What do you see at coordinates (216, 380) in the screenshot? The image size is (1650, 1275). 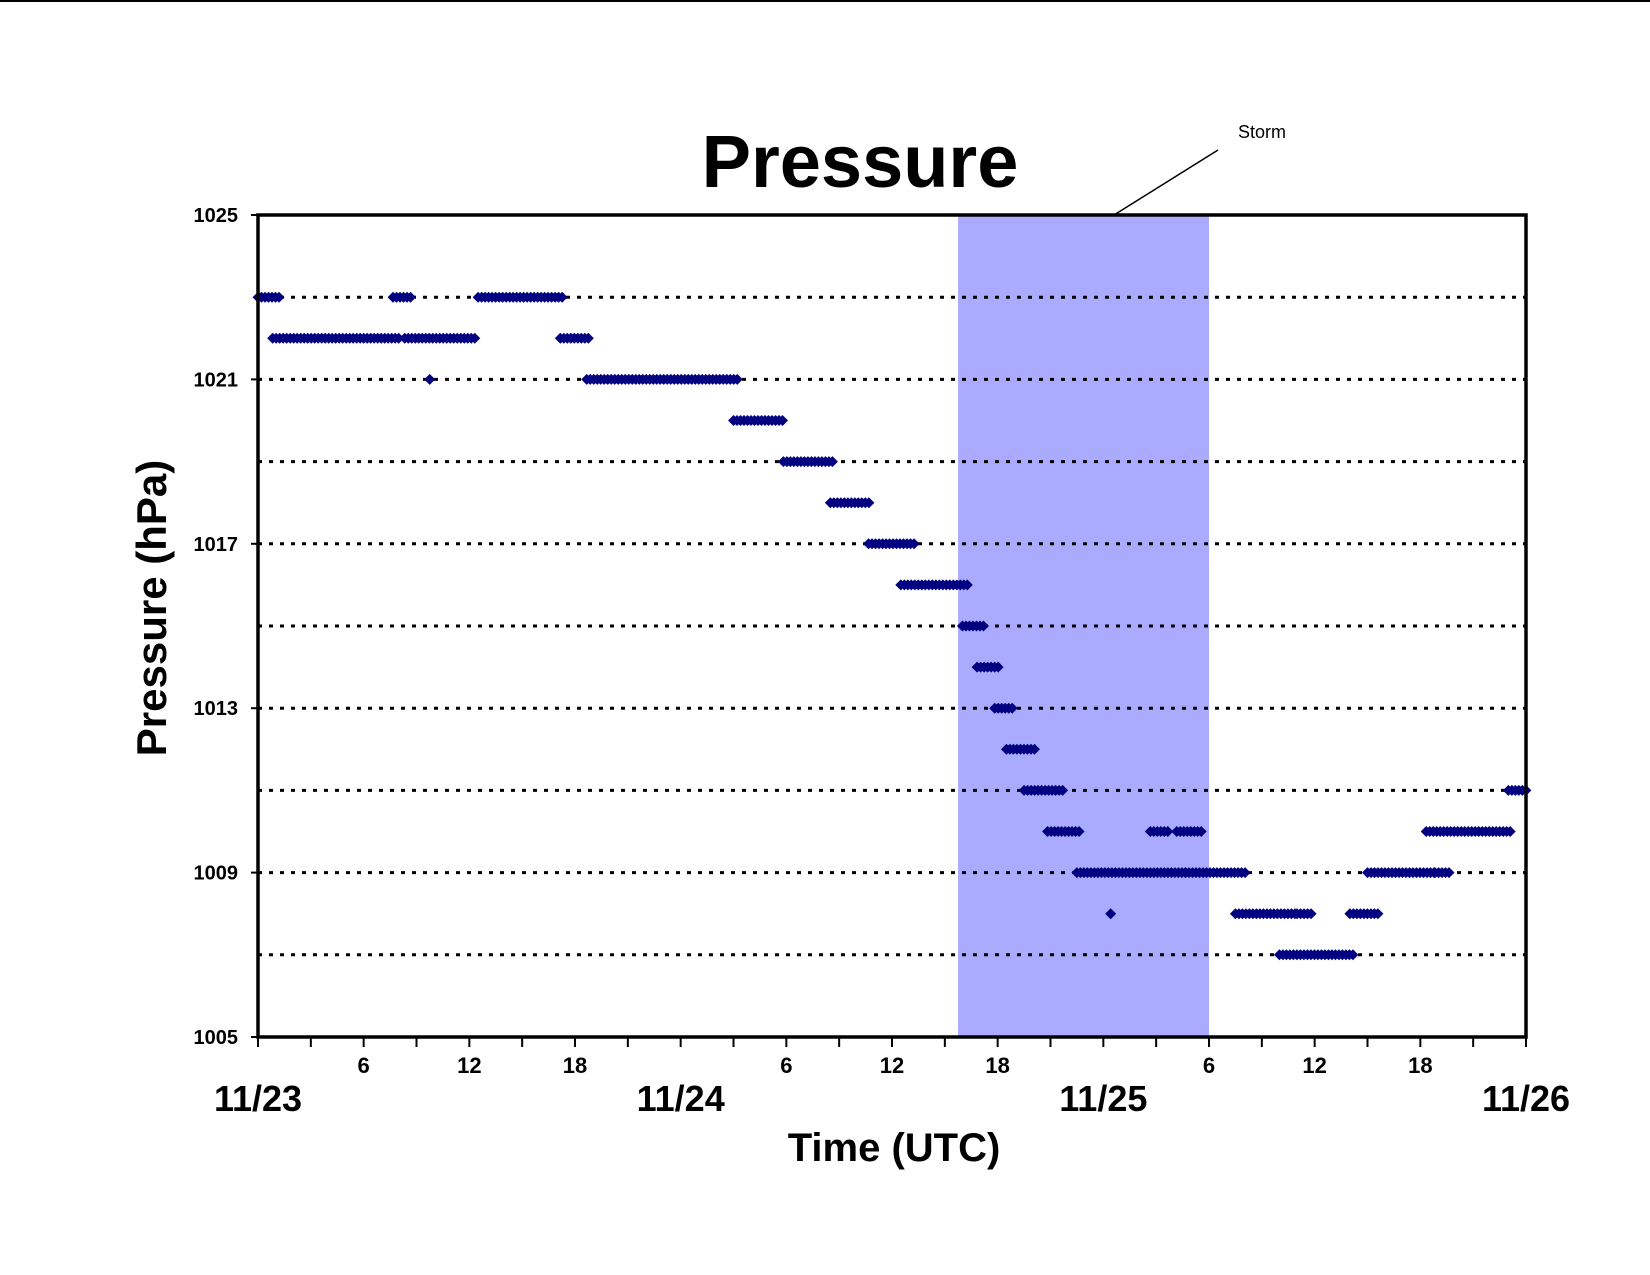 I see `y-tick-label: 1021` at bounding box center [216, 380].